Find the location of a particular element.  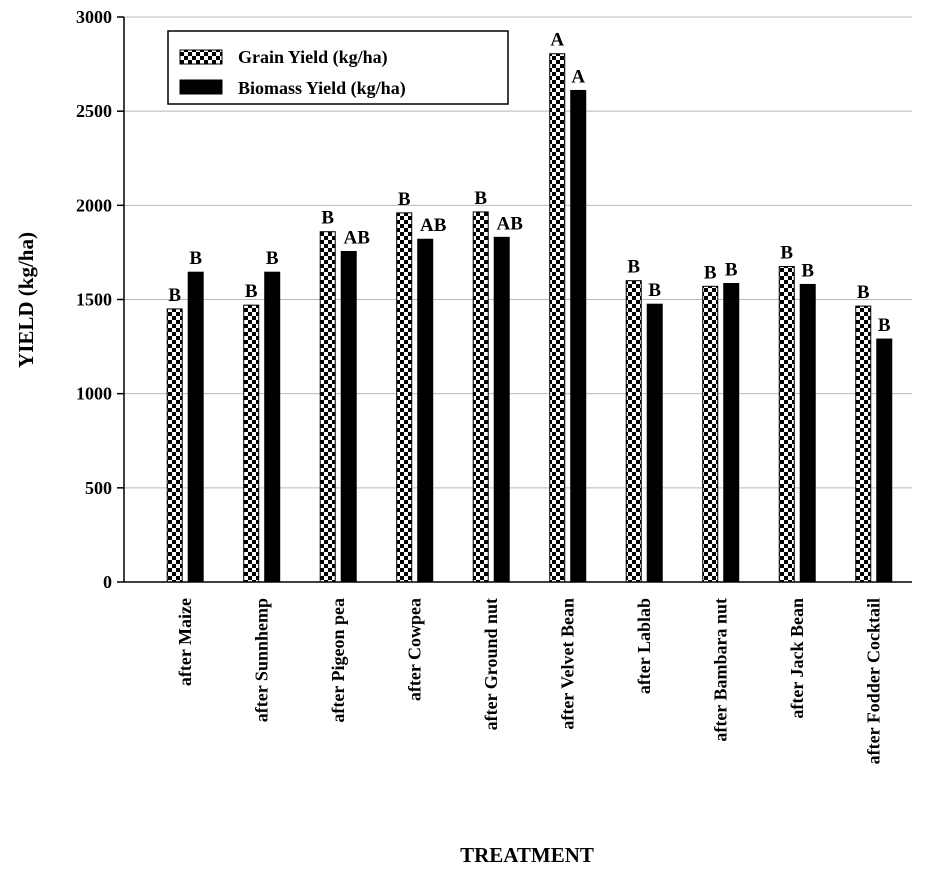

x-category-label: after Maize is located at coordinates (185, 642).